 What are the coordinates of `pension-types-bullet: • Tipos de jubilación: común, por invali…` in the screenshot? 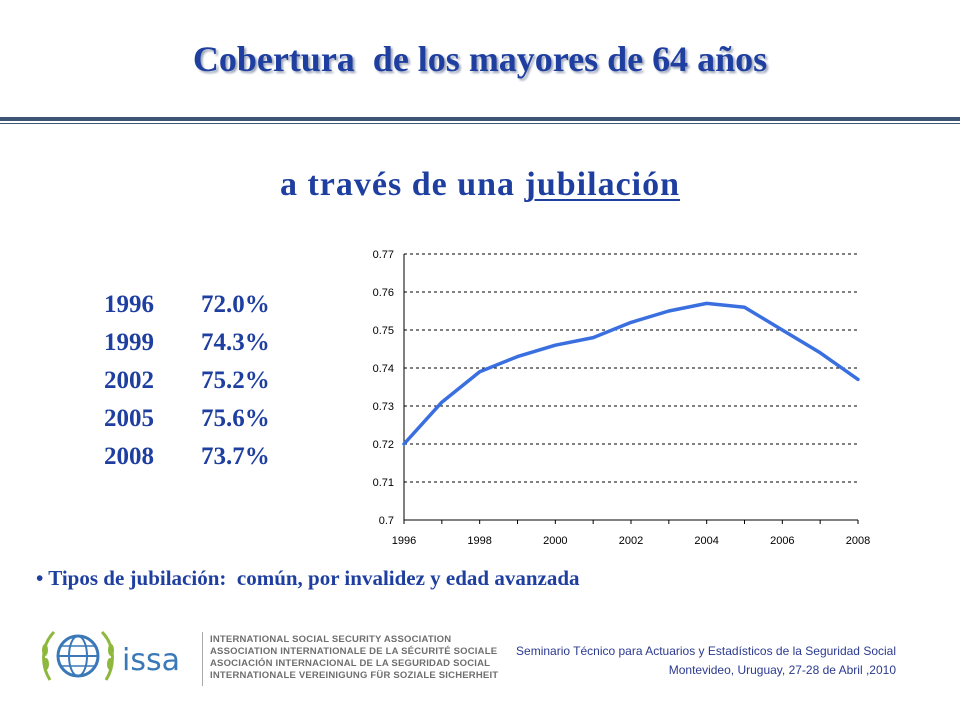 It's located at (308, 578).